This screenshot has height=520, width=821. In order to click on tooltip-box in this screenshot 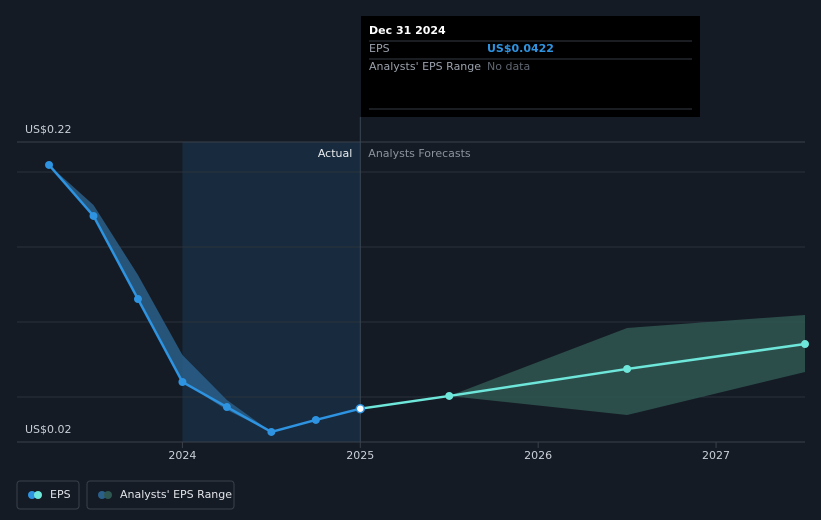, I will do `click(530, 66)`.